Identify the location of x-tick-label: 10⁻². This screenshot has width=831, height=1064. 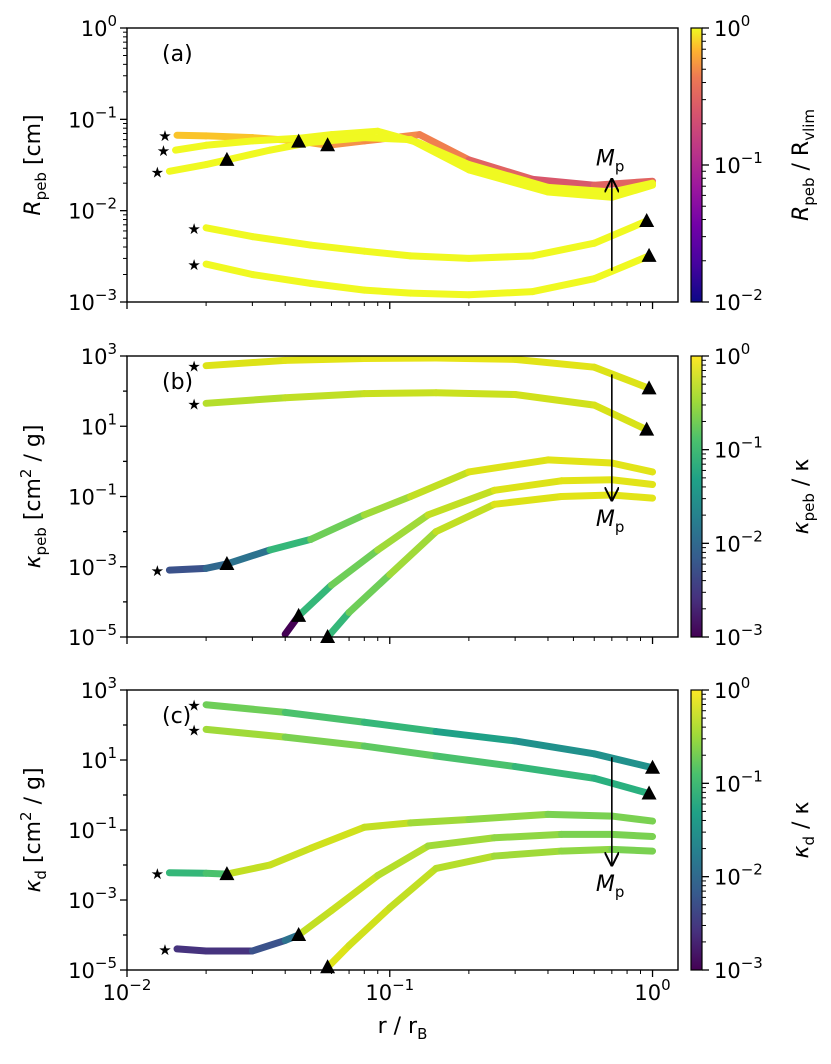
(127, 990).